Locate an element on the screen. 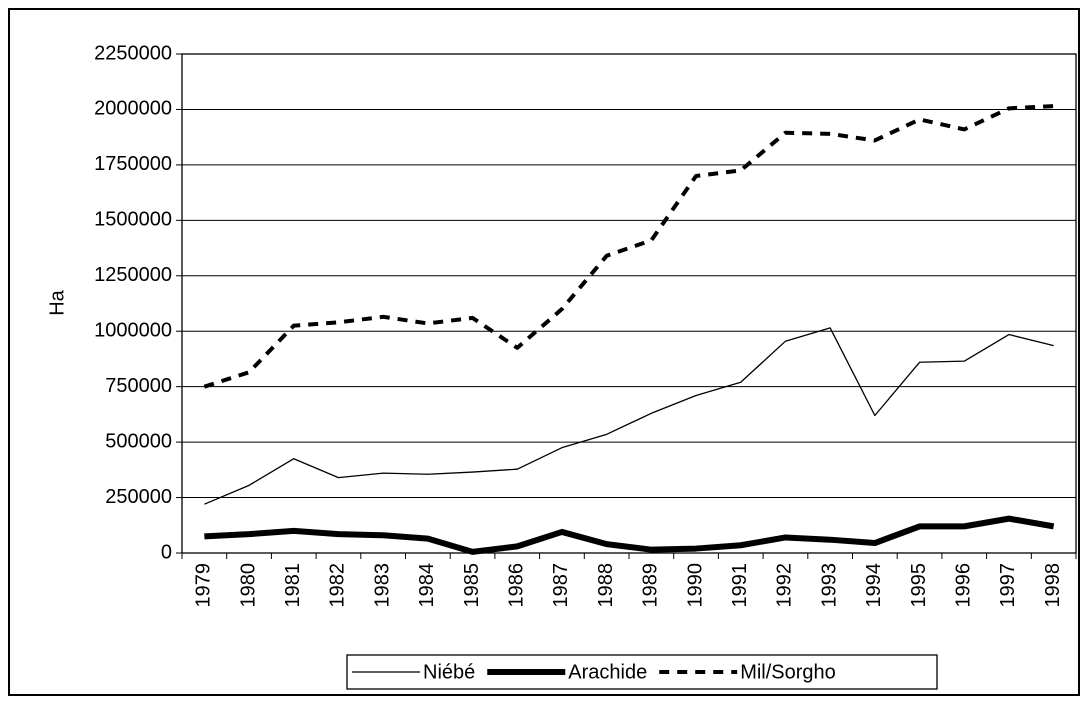  x-tick-label: 1984 is located at coordinates (427, 585).